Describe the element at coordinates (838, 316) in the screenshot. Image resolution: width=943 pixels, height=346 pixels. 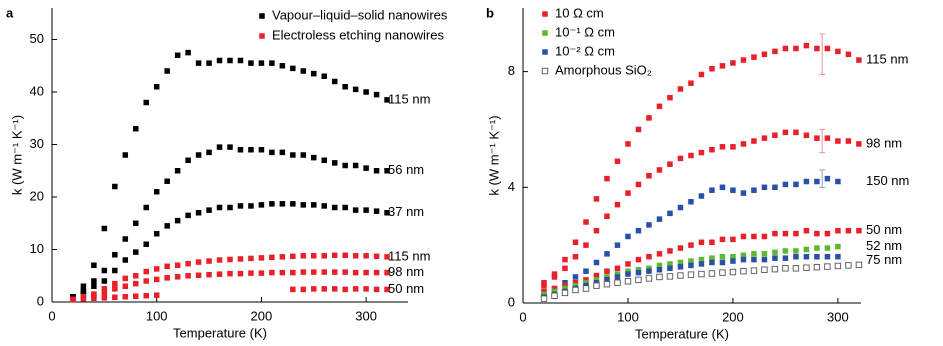
I see `x-tick-label: 300` at that location.